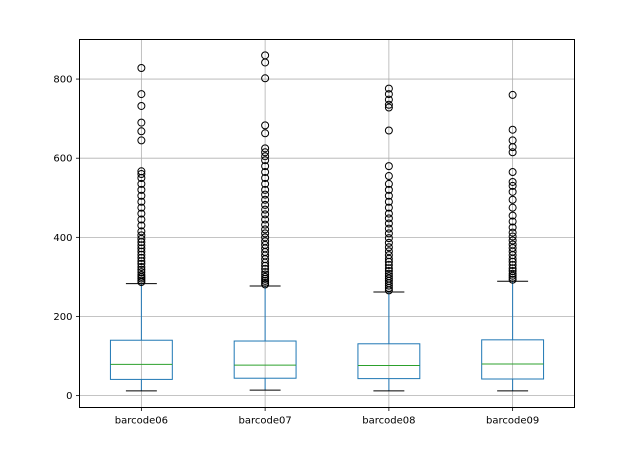 The width and height of the screenshot is (638, 461). What do you see at coordinates (69, 396) in the screenshot?
I see `y-tick-label: 0` at bounding box center [69, 396].